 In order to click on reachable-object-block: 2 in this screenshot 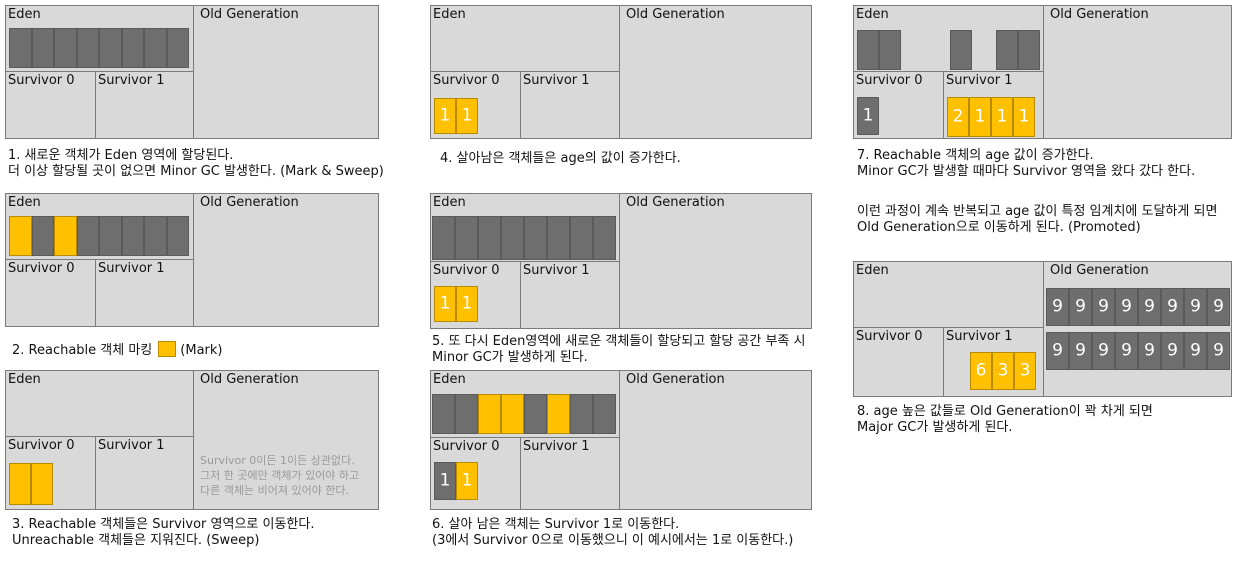, I will do `click(958, 117)`.